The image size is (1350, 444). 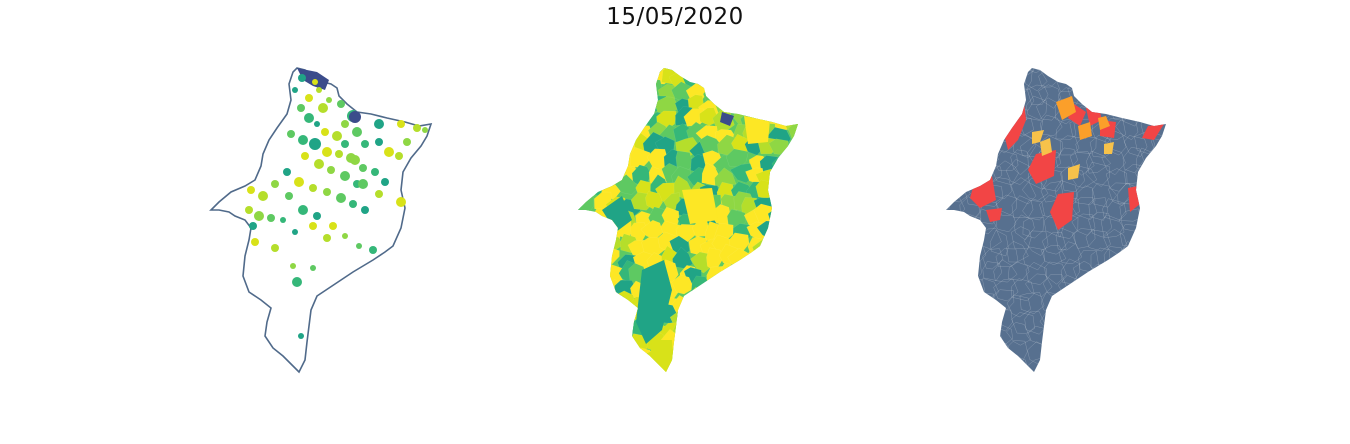 I want to click on risk-medium-area, so click(x=1104, y=123).